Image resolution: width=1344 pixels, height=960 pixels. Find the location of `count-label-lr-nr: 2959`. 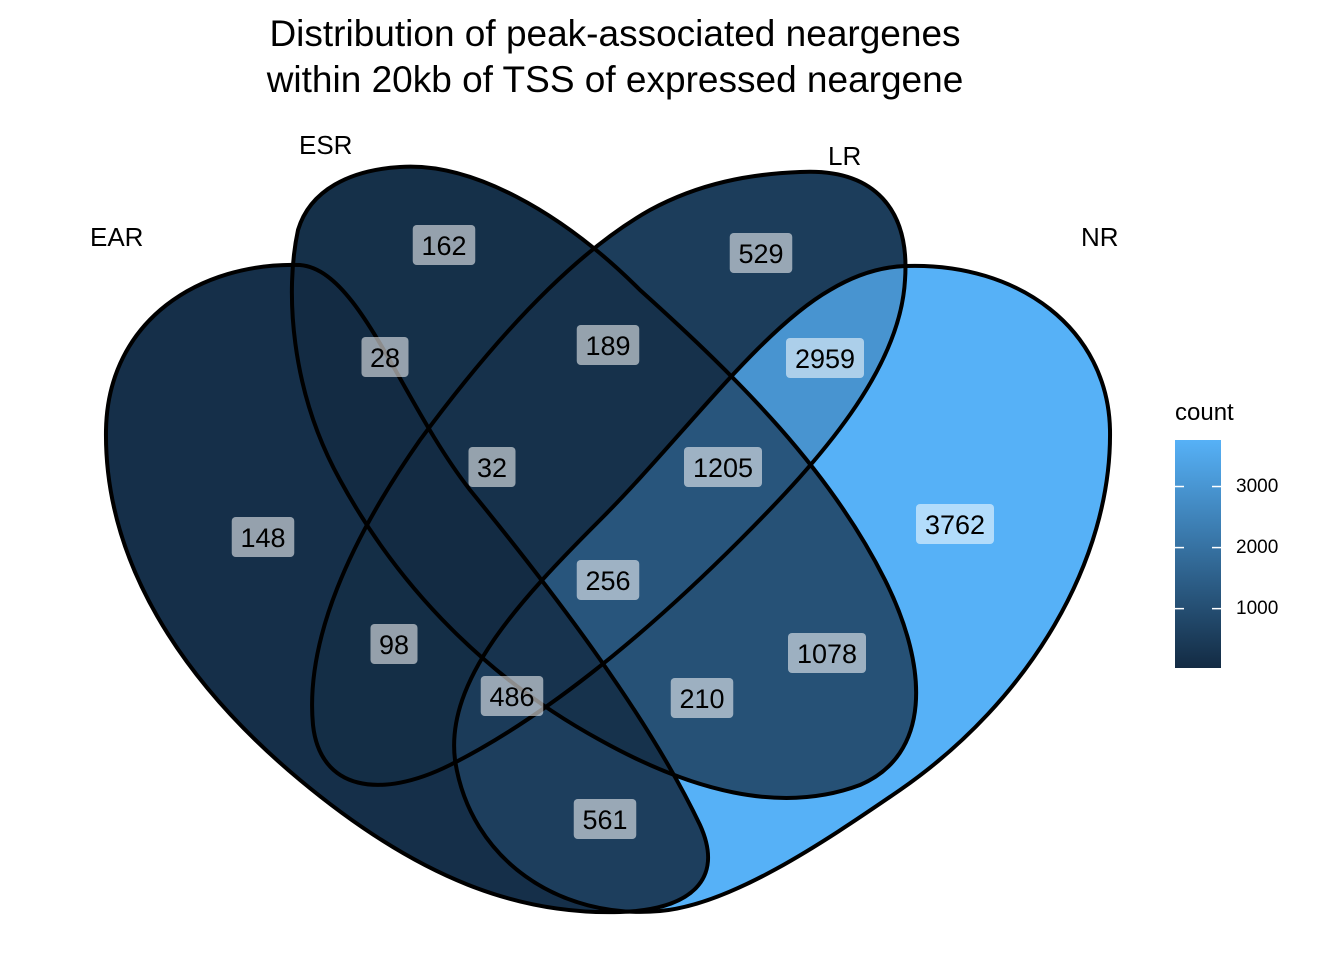

count-label-lr-nr: 2959 is located at coordinates (825, 358).